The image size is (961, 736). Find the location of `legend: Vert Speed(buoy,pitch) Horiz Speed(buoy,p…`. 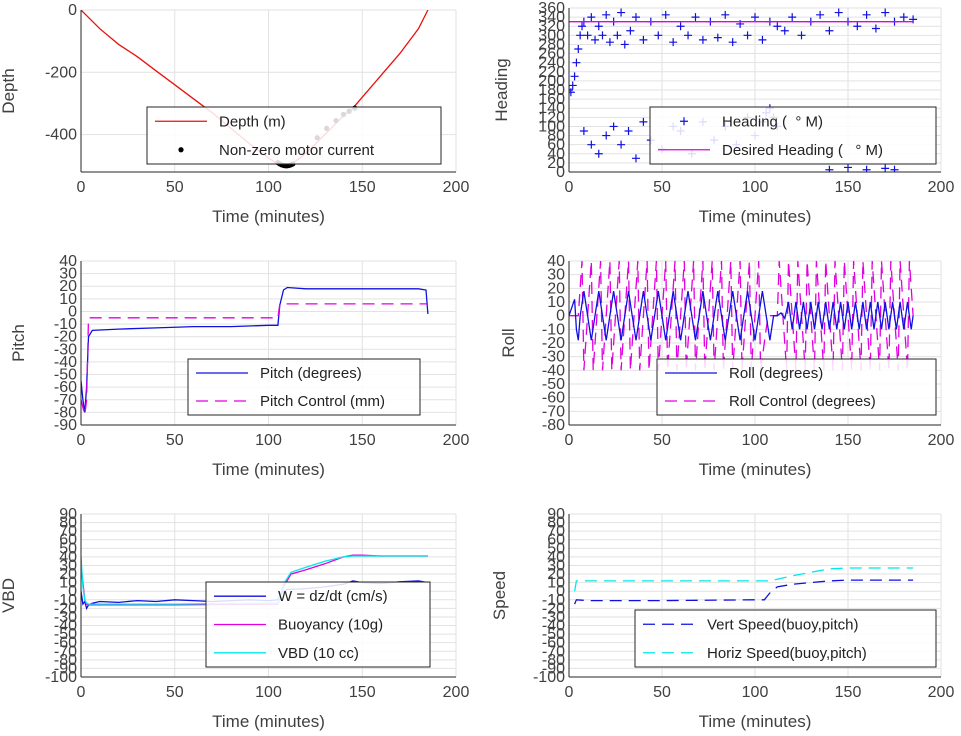

legend: Vert Speed(buoy,pitch) Horiz Speed(buoy,p… is located at coordinates (785, 638).